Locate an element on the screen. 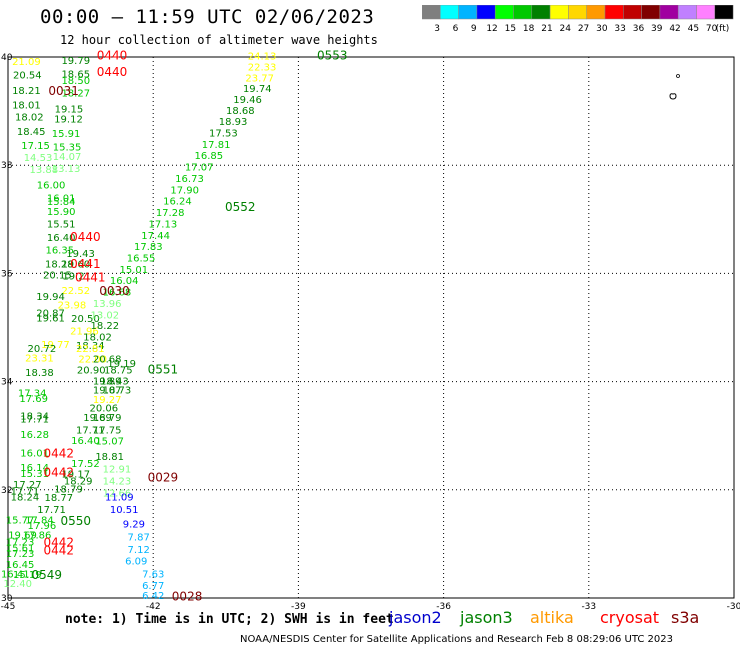 This screenshot has height=650, width=740. wave-height-value: 18.77 is located at coordinates (58, 498).